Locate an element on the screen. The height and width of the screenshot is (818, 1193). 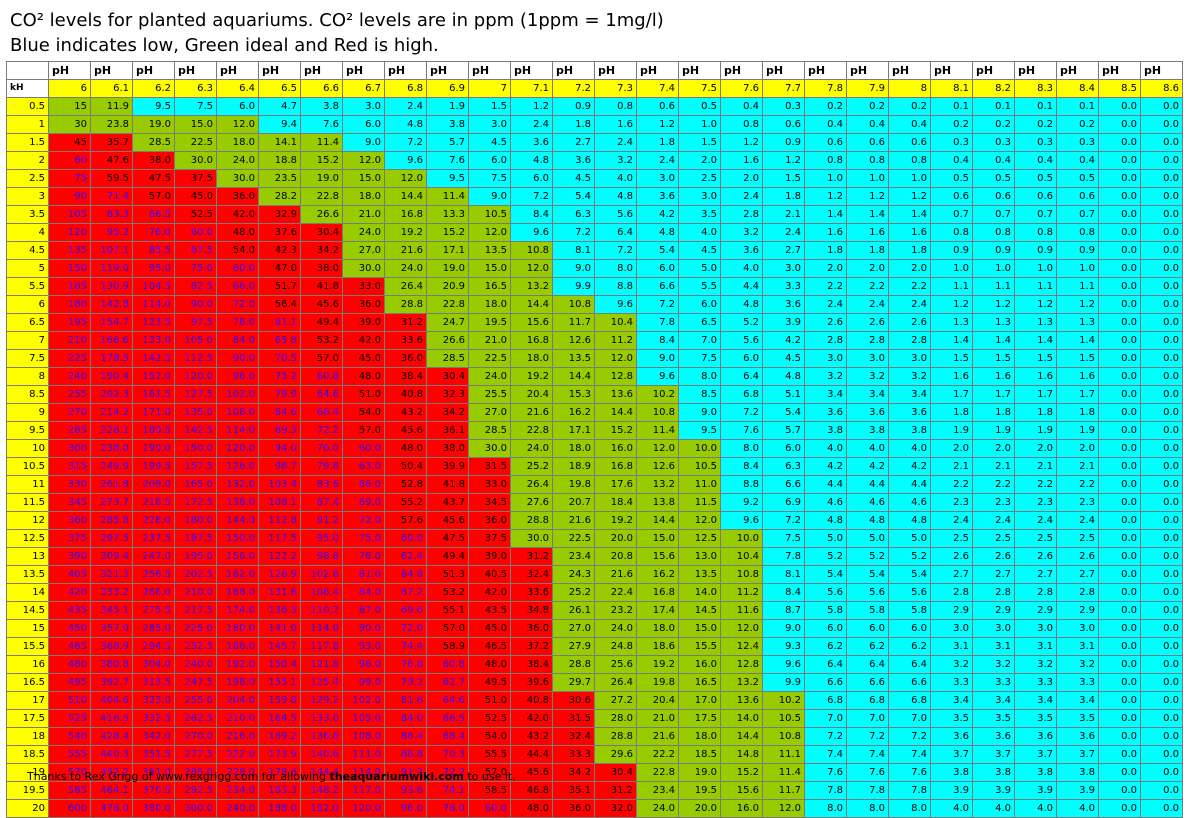
co2-cell: 28.8 is located at coordinates (405, 304).